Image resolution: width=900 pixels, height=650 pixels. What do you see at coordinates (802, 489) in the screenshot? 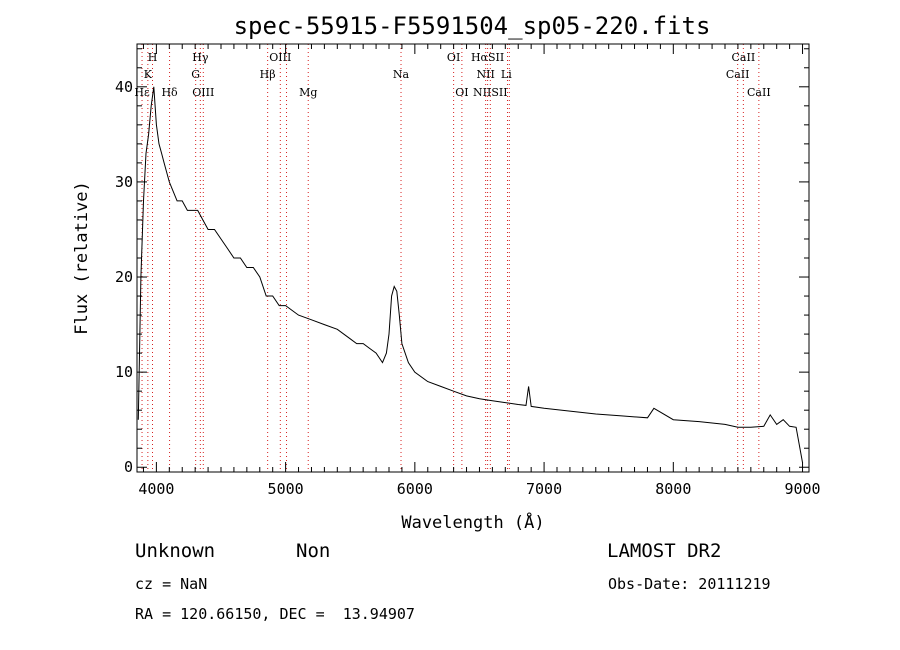
I see `x-tick-label: 9000` at bounding box center [802, 489].